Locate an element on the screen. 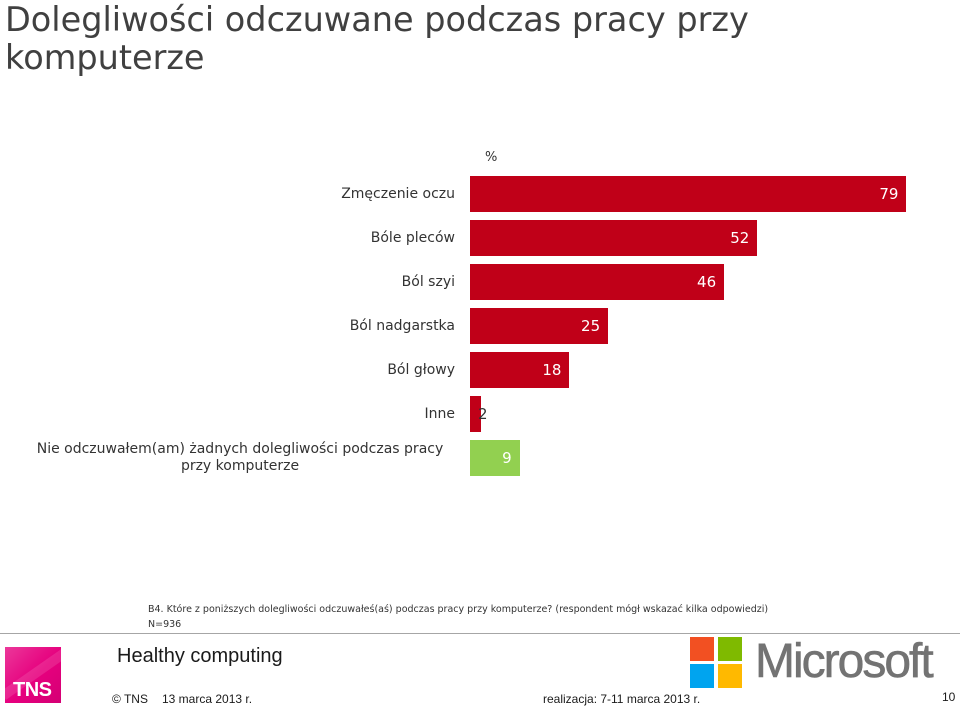  bar: 9 is located at coordinates (495, 458).